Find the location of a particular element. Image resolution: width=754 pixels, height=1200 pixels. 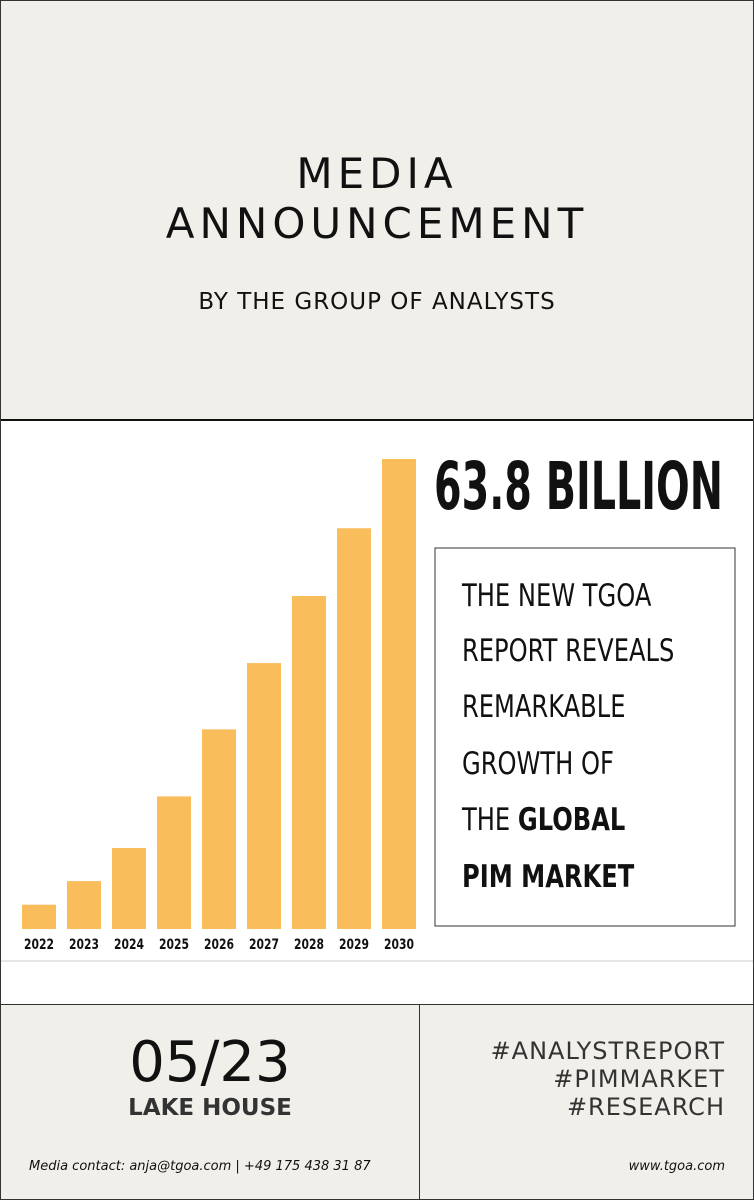

hashtag: #PIMMARKET is located at coordinates (639, 1079).